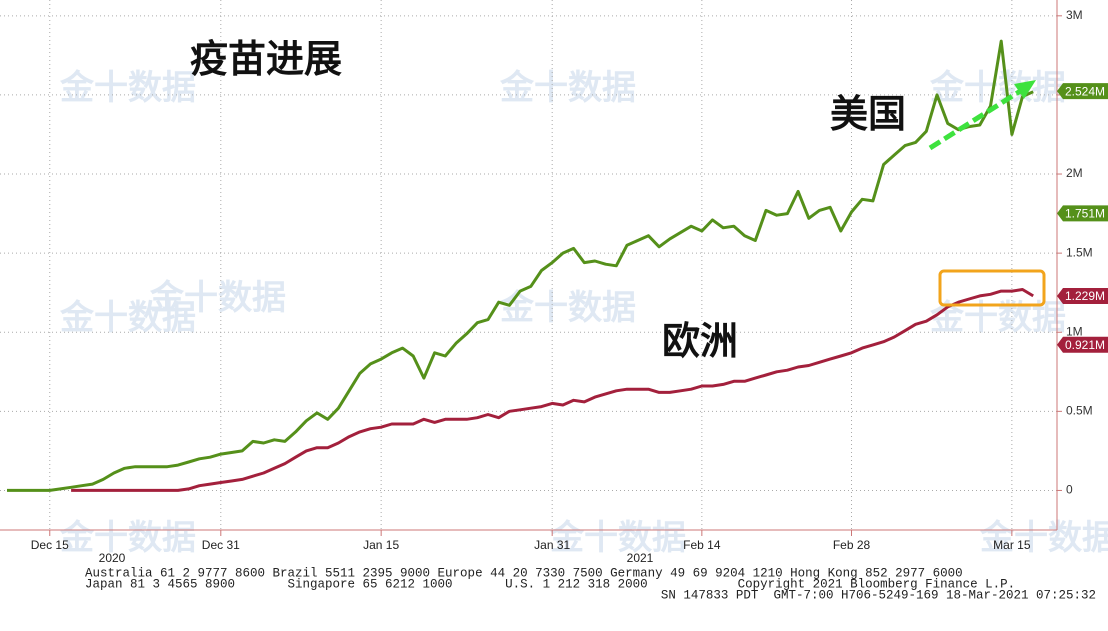 This screenshot has width=1108, height=631. What do you see at coordinates (1079, 411) in the screenshot?
I see `y-tick-label: 0.5M` at bounding box center [1079, 411].